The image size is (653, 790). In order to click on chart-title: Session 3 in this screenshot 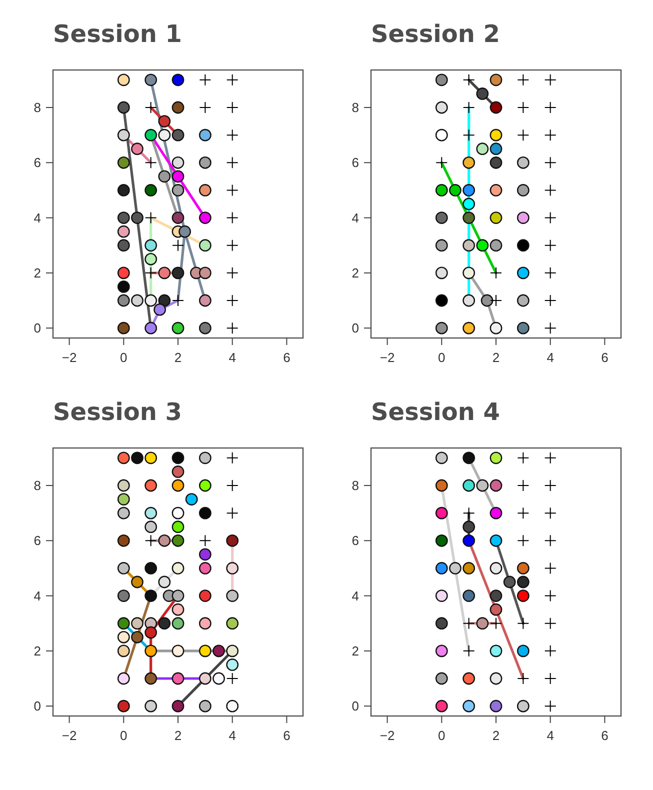, I will do `click(117, 412)`.